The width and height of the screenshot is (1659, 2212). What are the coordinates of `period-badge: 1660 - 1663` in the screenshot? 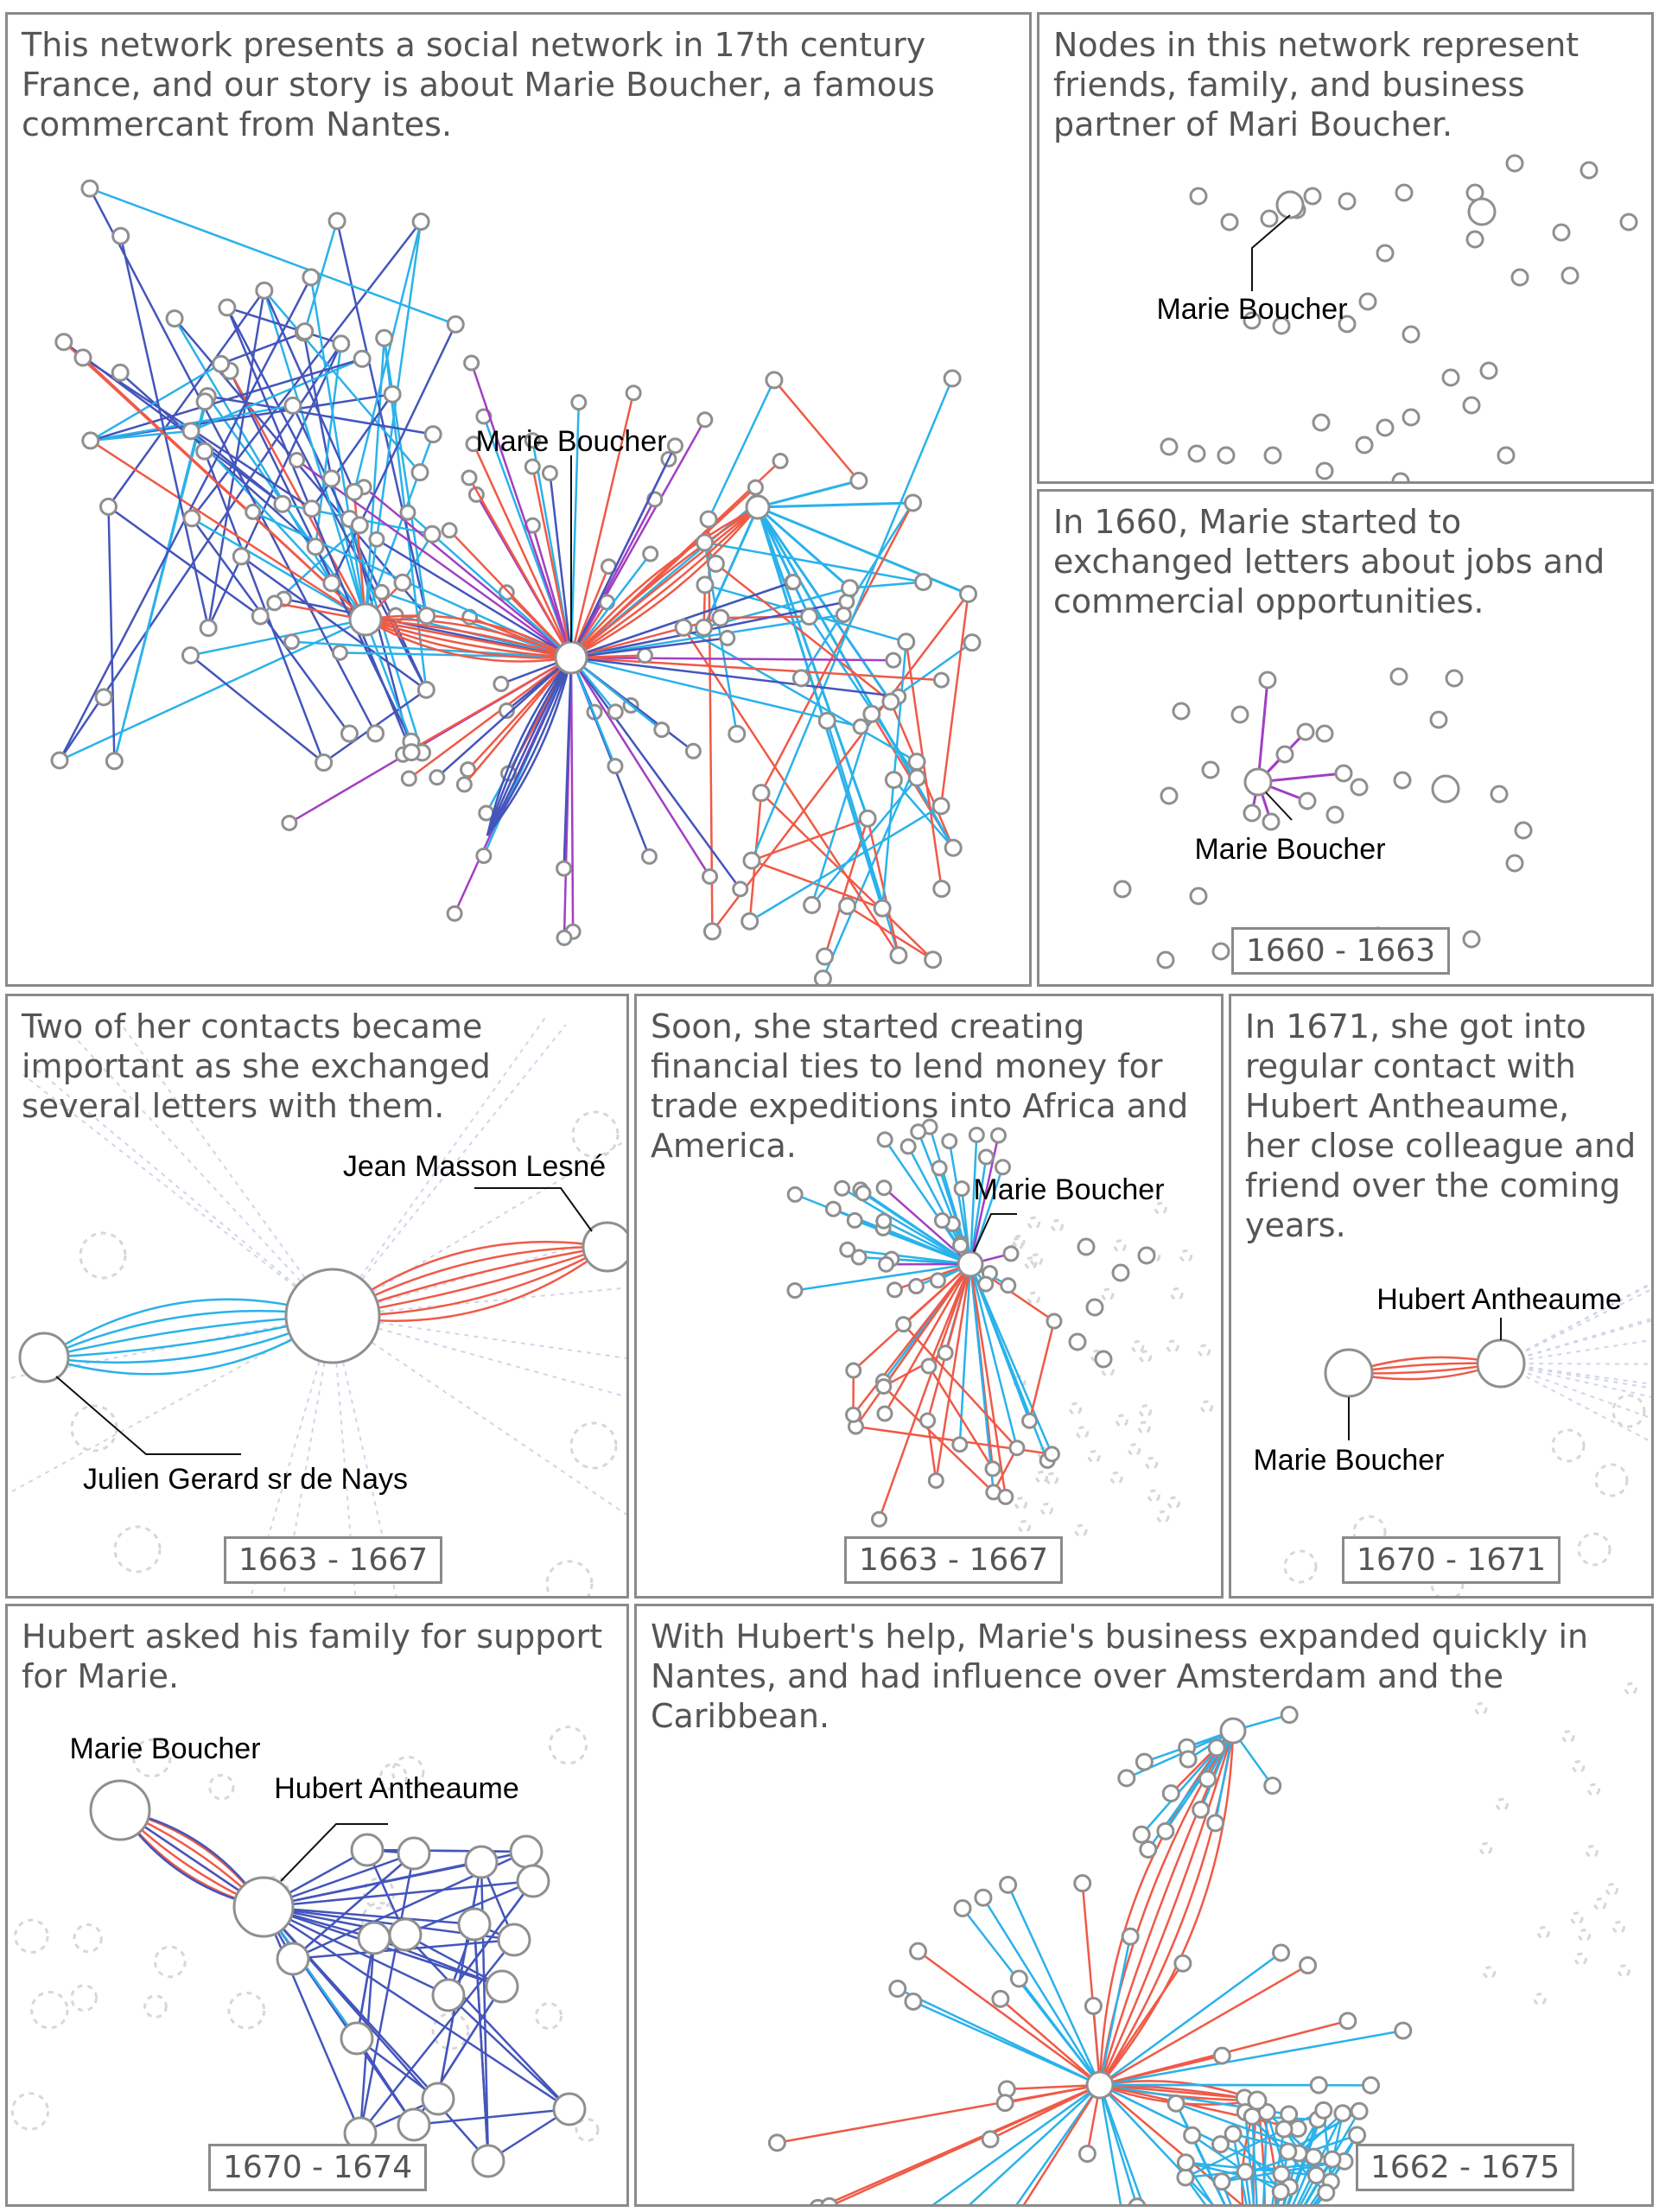 It's located at (1341, 951).